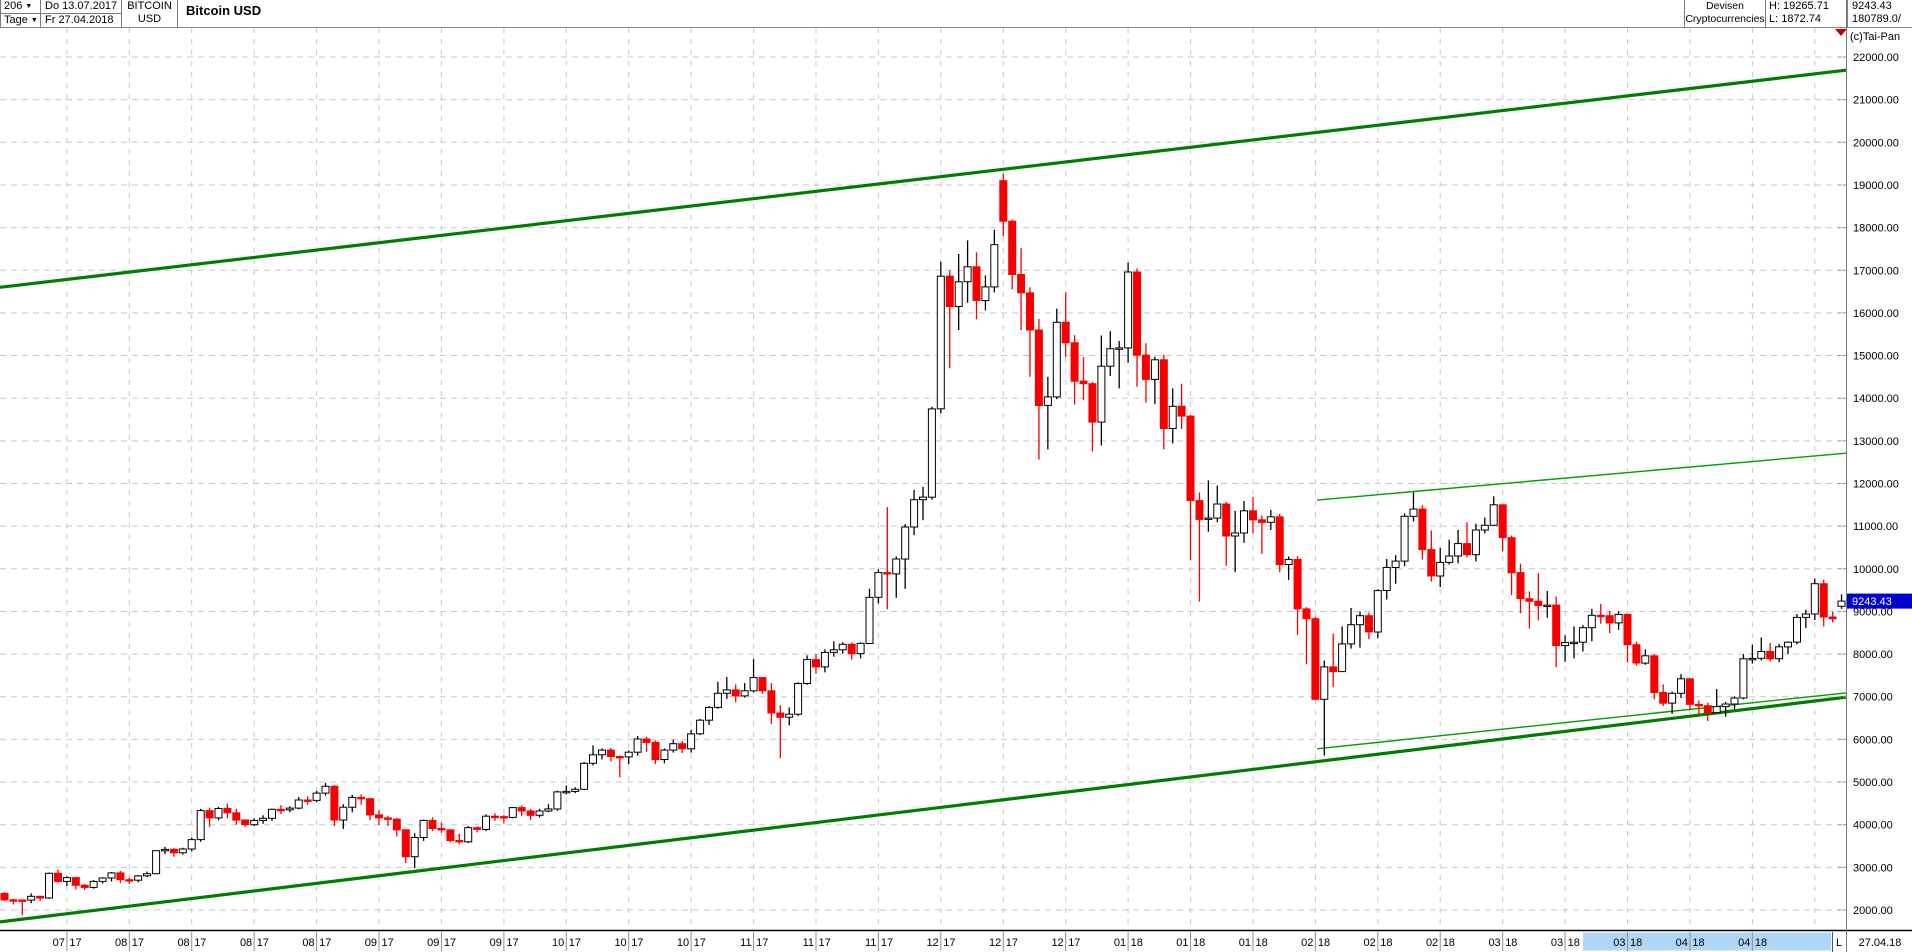 The width and height of the screenshot is (1912, 952). Describe the element at coordinates (20, 7) in the screenshot. I see `period-count-dropdown: 206 ▼` at that location.